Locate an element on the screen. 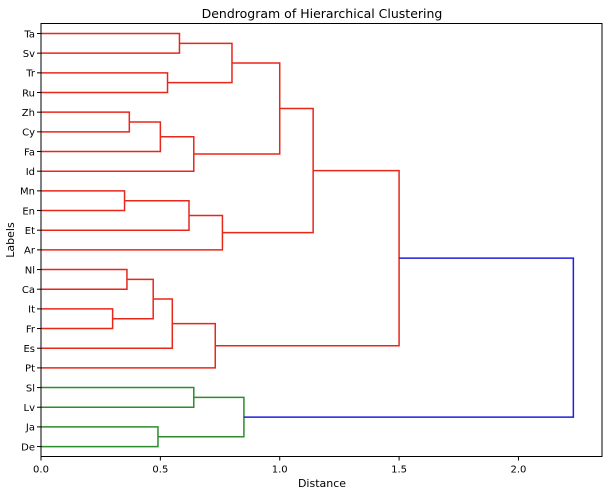  x-tick-label: 0.5 is located at coordinates (160, 470).